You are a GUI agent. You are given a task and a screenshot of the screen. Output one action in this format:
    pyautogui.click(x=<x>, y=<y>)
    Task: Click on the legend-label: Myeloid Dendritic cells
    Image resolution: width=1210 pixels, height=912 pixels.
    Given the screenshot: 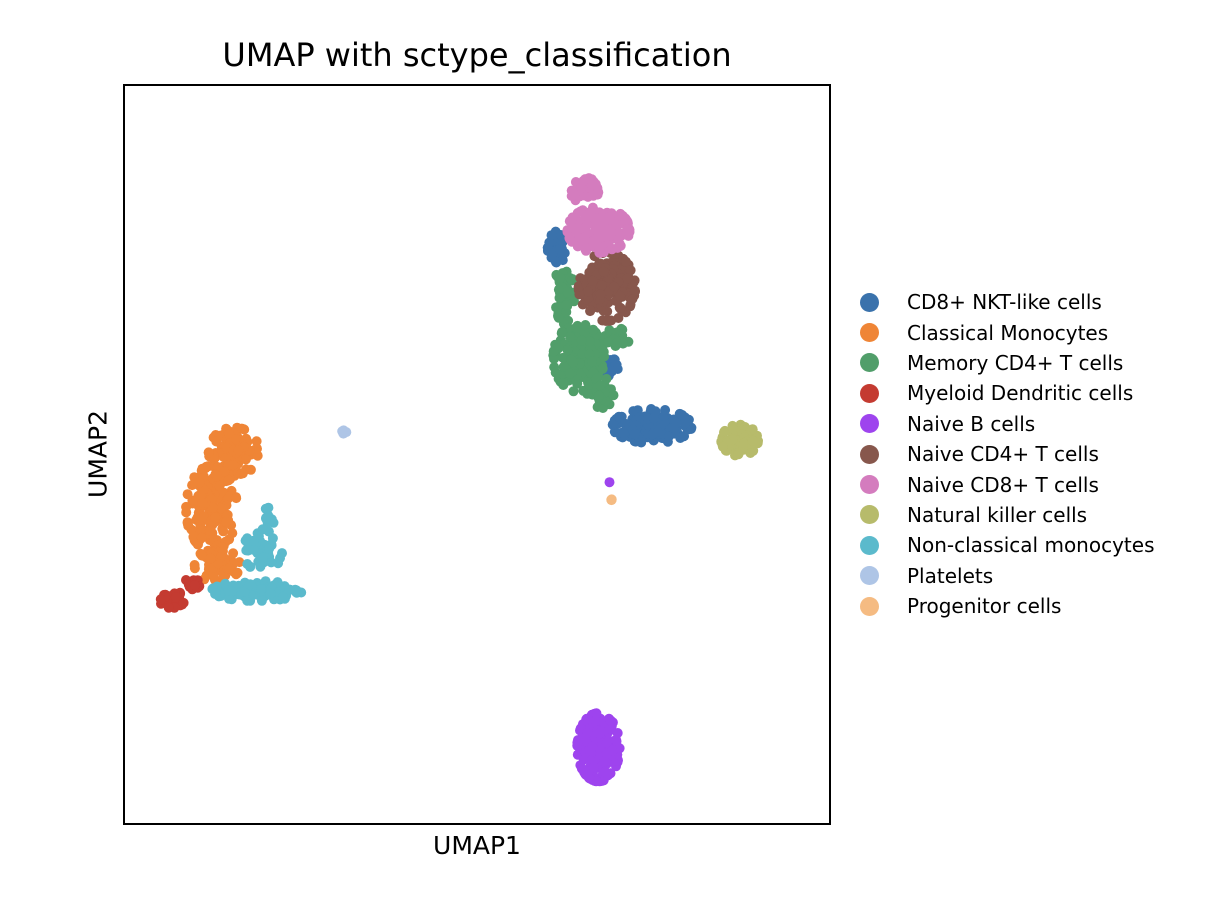 What is the action you would take?
    pyautogui.click(x=1020, y=393)
    